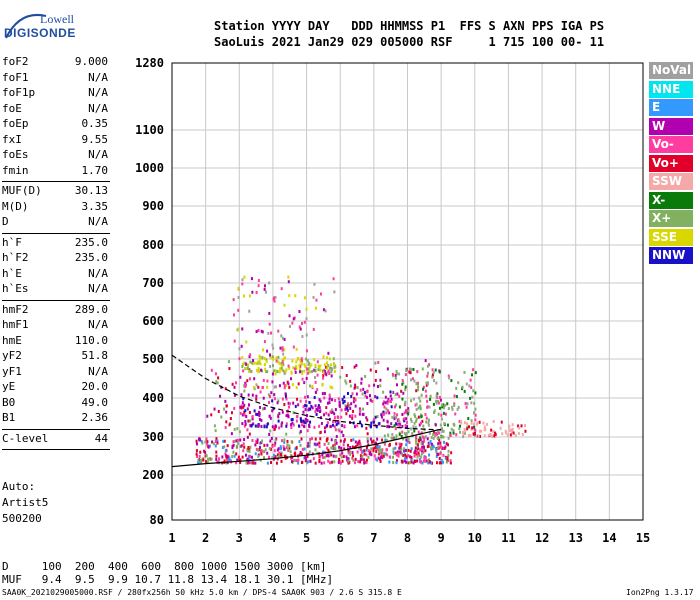 The image size is (700, 600). What do you see at coordinates (55, 94) in the screenshot?
I see `param-row: foF1p N/A` at bounding box center [55, 94].